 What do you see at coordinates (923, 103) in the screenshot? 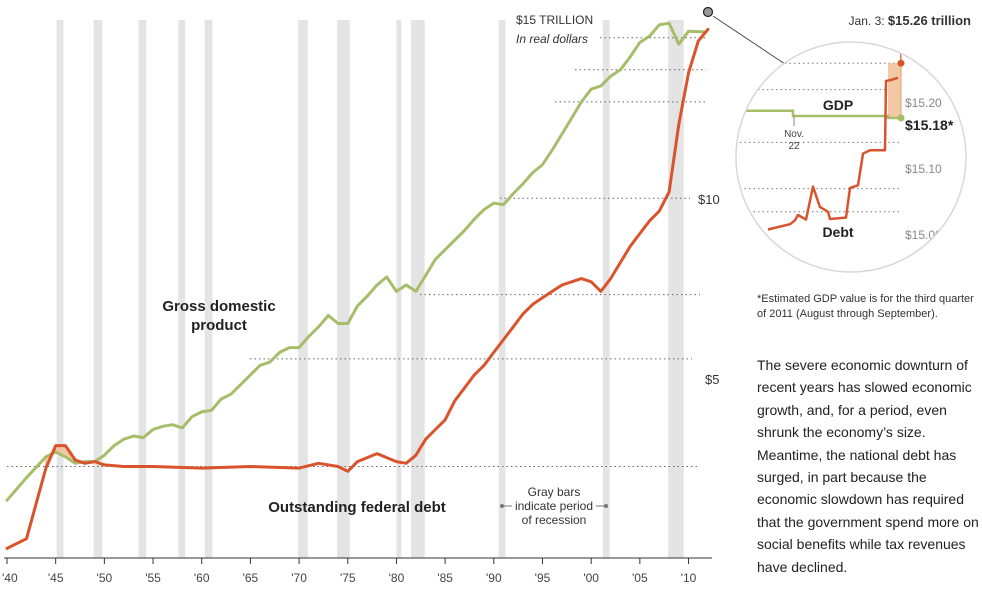
I see `inset-y-tick-label-0: $15.20` at bounding box center [923, 103].